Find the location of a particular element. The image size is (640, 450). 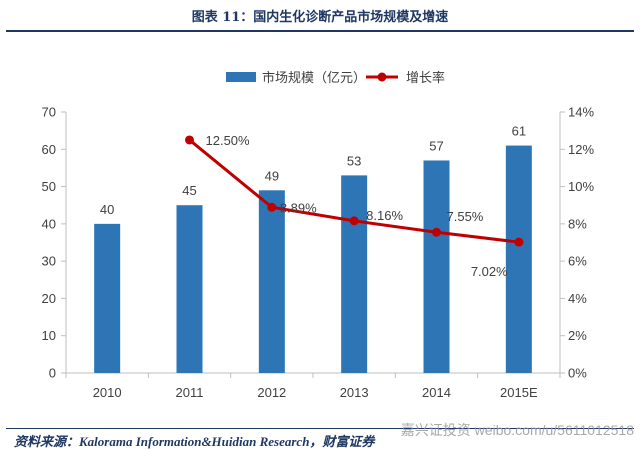

chart-figure-title: 图表 11：国内生化诊断产品市场规模及增速 is located at coordinates (320, 17).